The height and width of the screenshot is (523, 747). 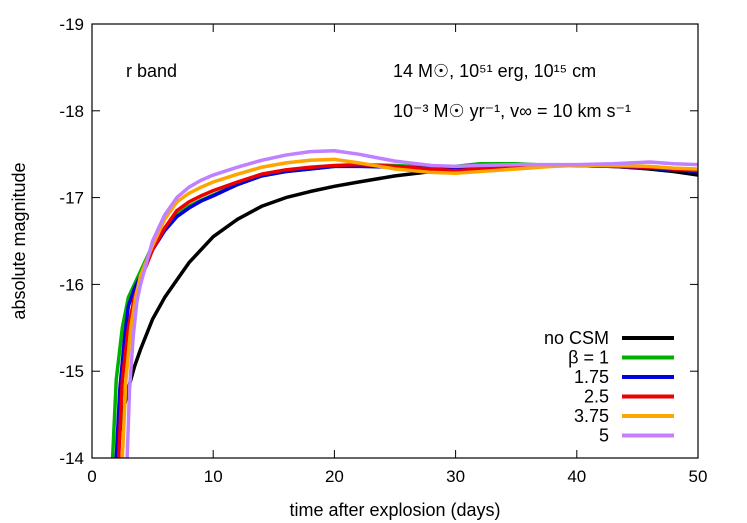 I want to click on y-tick-label: -17, so click(x=71, y=198).